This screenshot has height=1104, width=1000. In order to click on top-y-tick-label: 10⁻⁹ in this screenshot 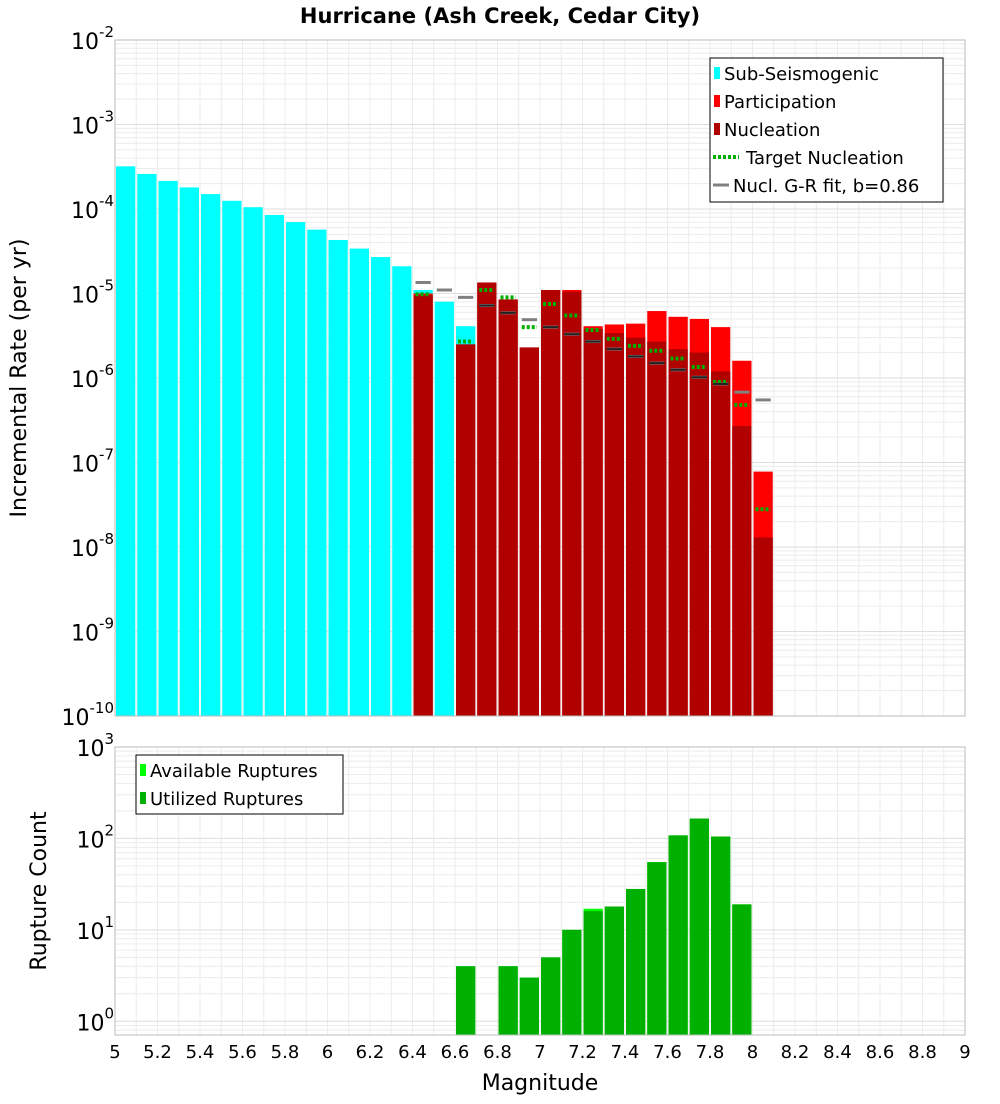, I will do `click(92, 631)`.